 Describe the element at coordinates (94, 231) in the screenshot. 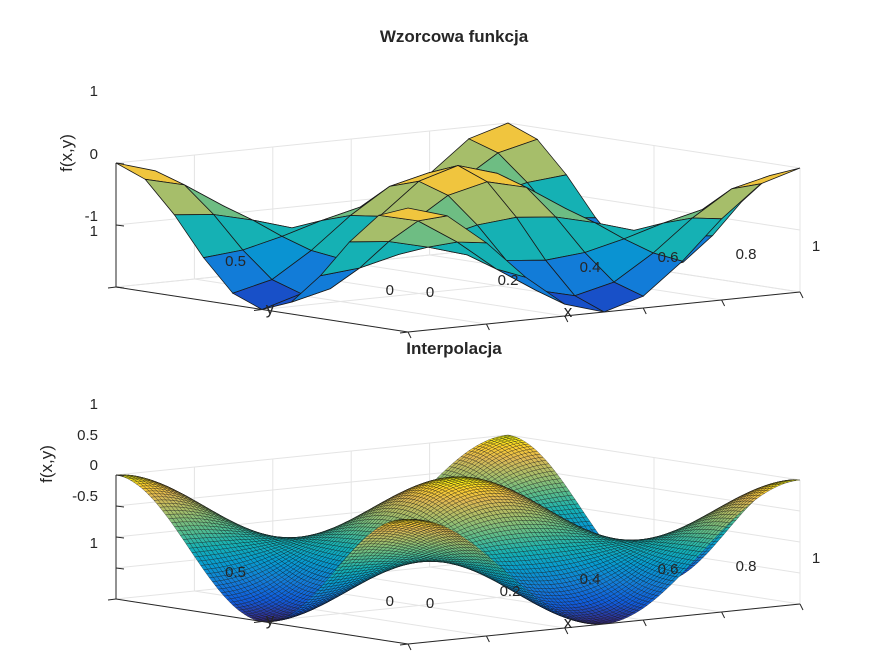

I see `y-tick-top-1: 1` at that location.